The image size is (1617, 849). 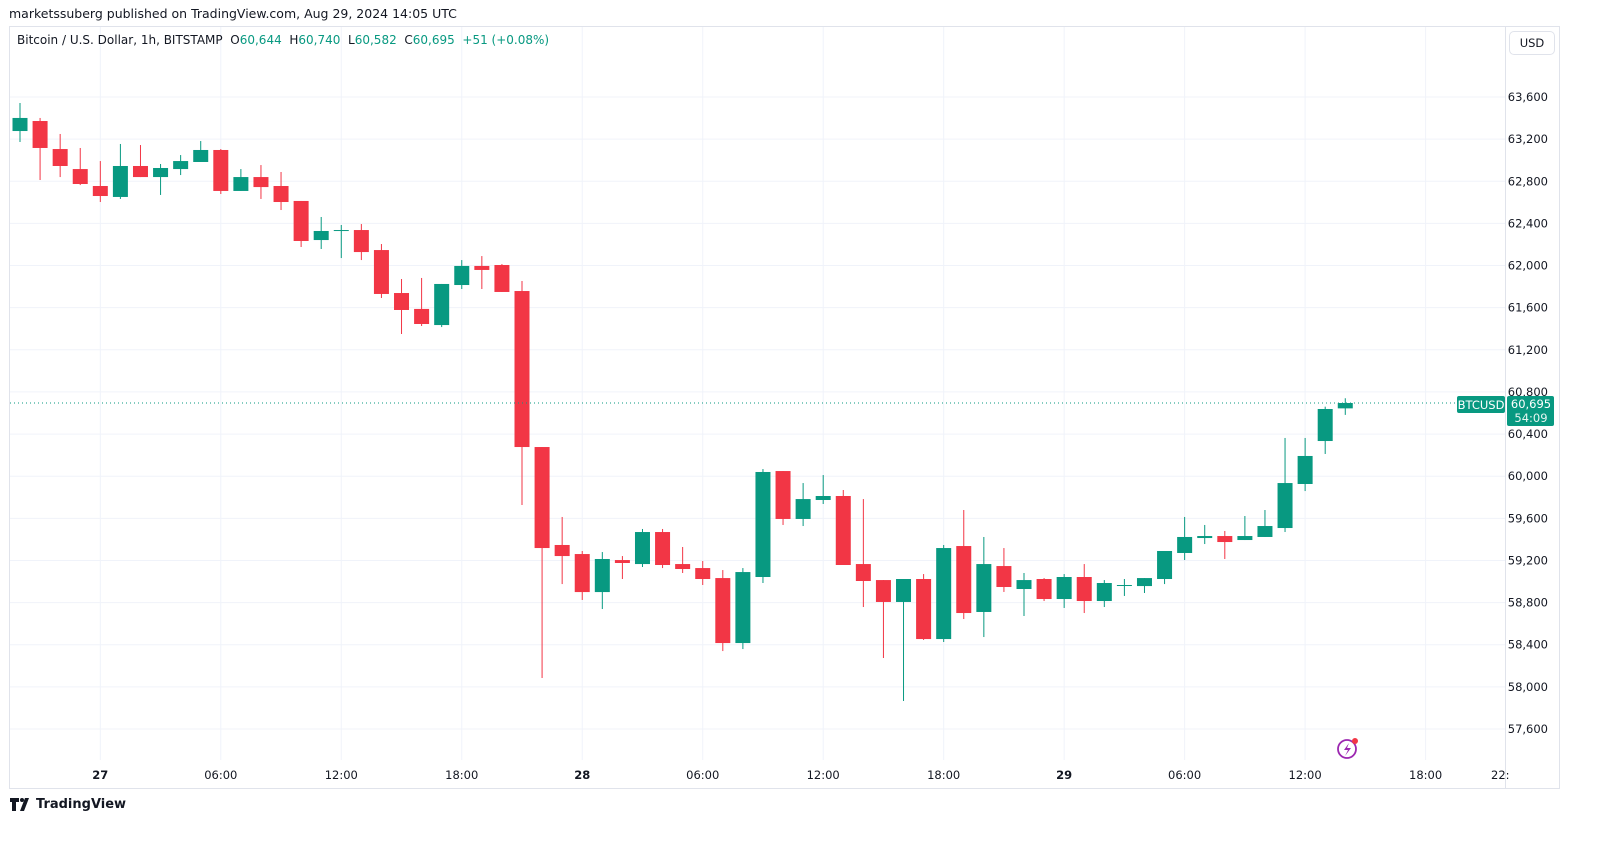 I want to click on time-tick-label: 06:00, so click(x=702, y=775).